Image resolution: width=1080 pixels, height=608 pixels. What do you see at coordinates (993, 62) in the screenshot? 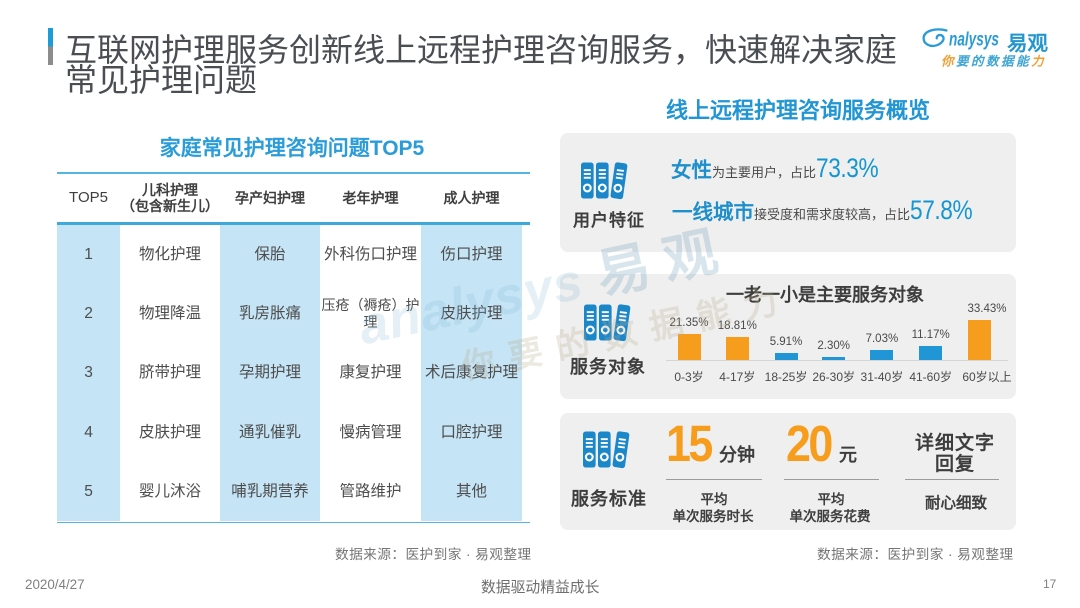
I see `svg-text: 你要的数据能力` at bounding box center [993, 62].